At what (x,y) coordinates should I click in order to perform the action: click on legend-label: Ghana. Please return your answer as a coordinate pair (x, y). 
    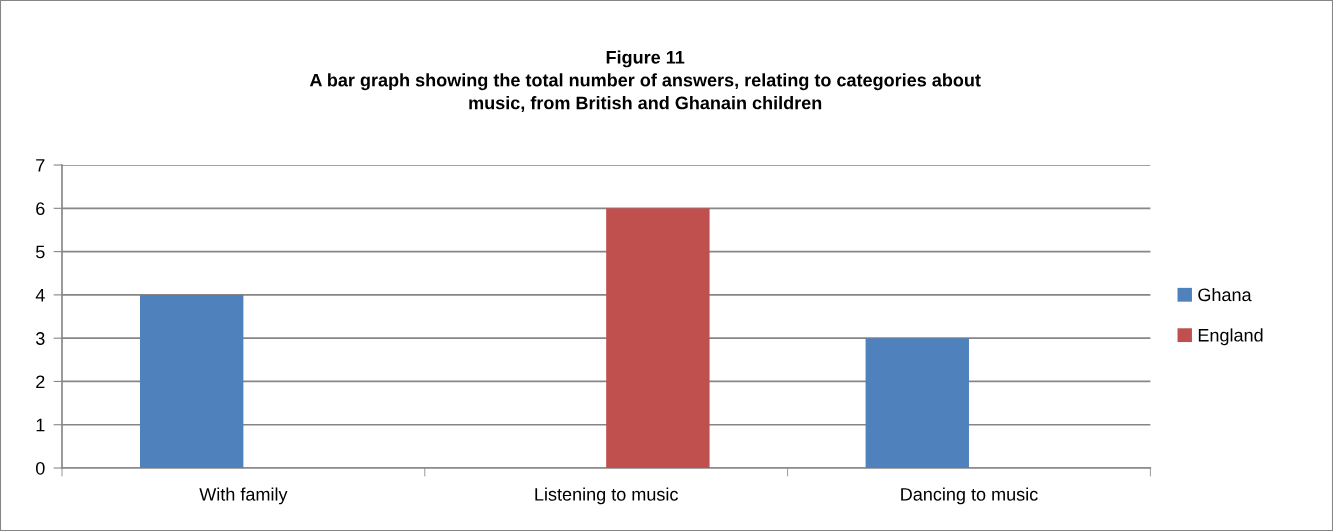
    Looking at the image, I should click on (1225, 294).